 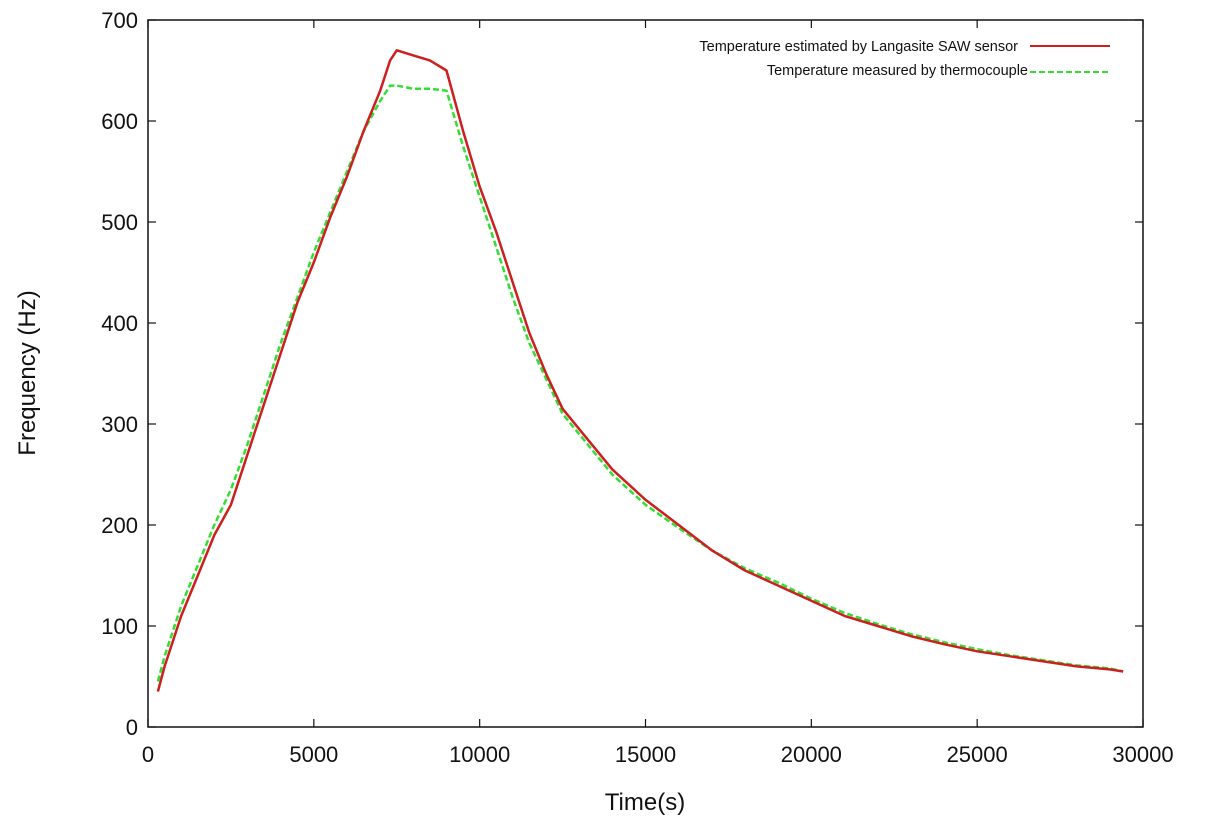 I want to click on x-tick-label: 10000, so click(x=479, y=754).